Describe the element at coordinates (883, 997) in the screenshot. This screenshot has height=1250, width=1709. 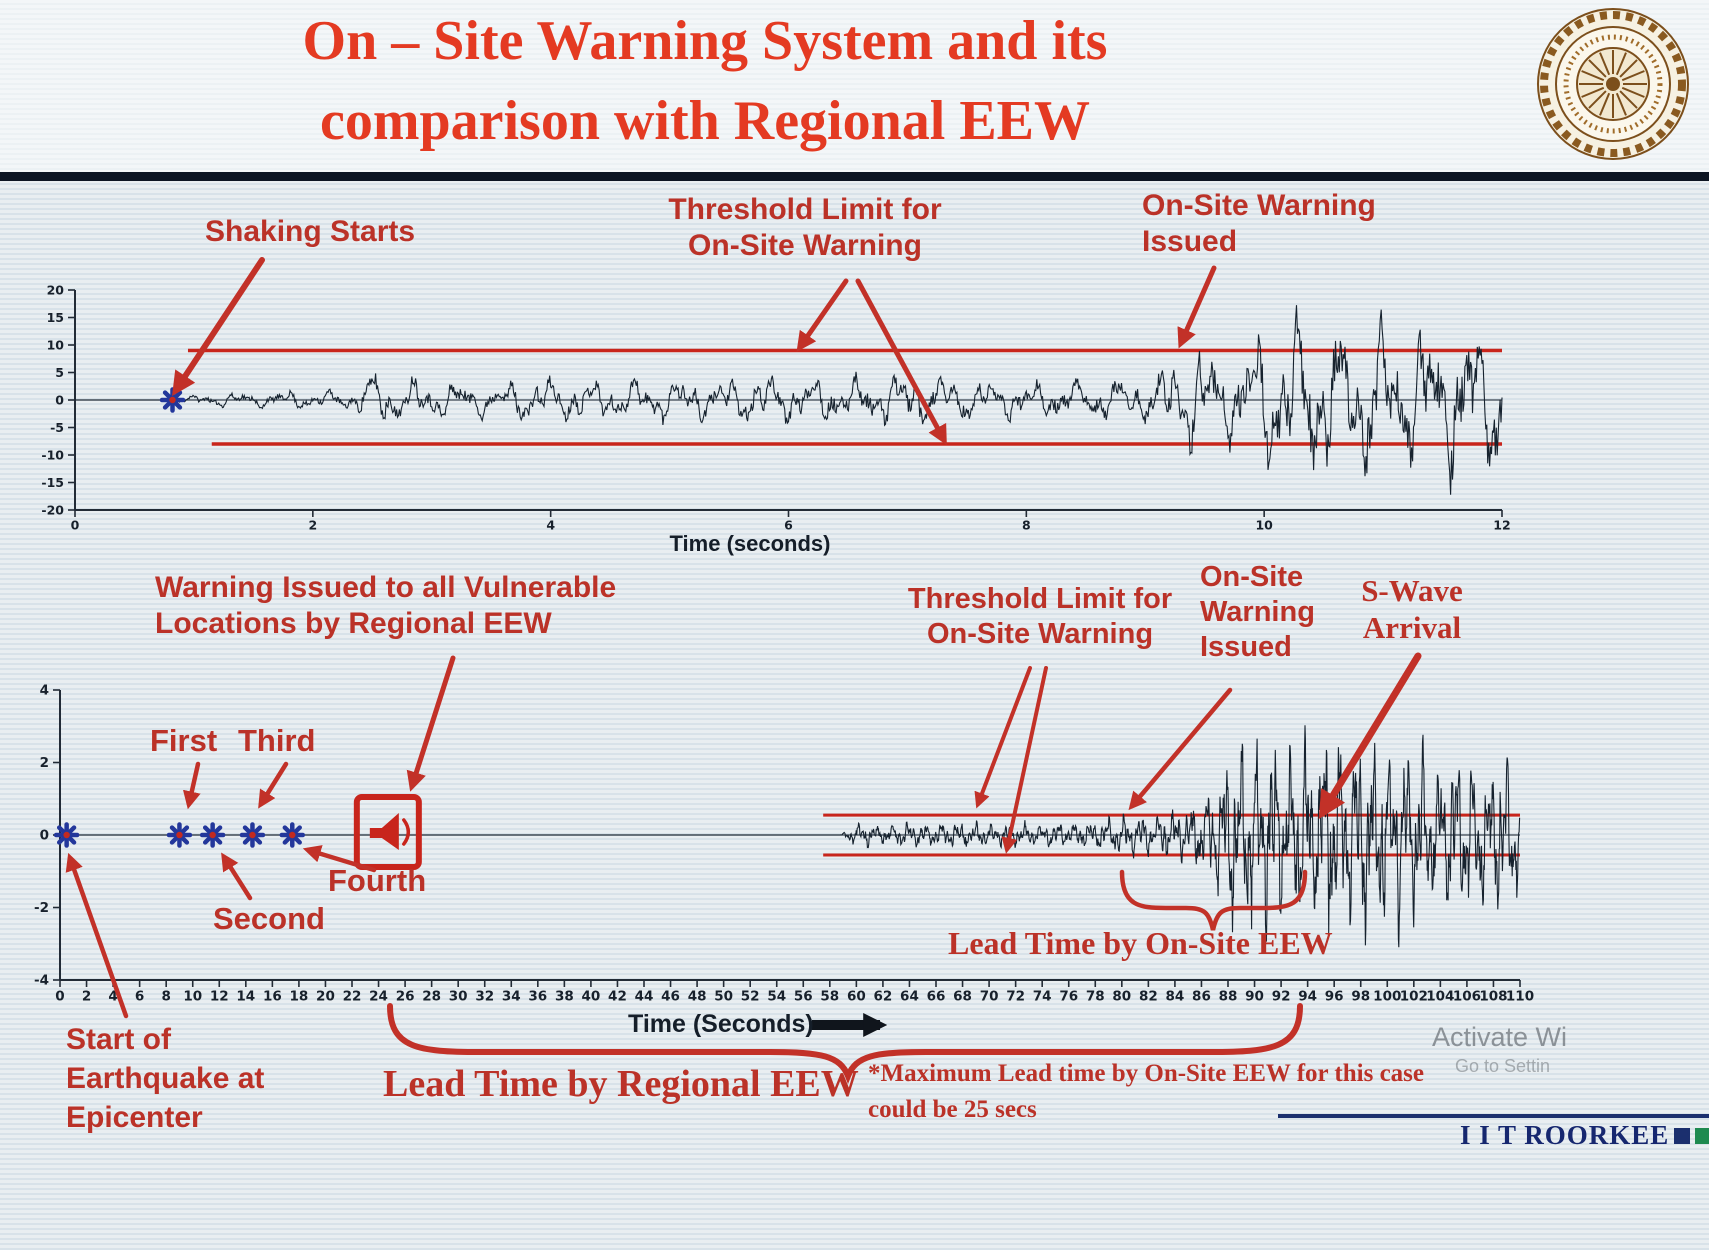
I see `svg-text: 62` at that location.